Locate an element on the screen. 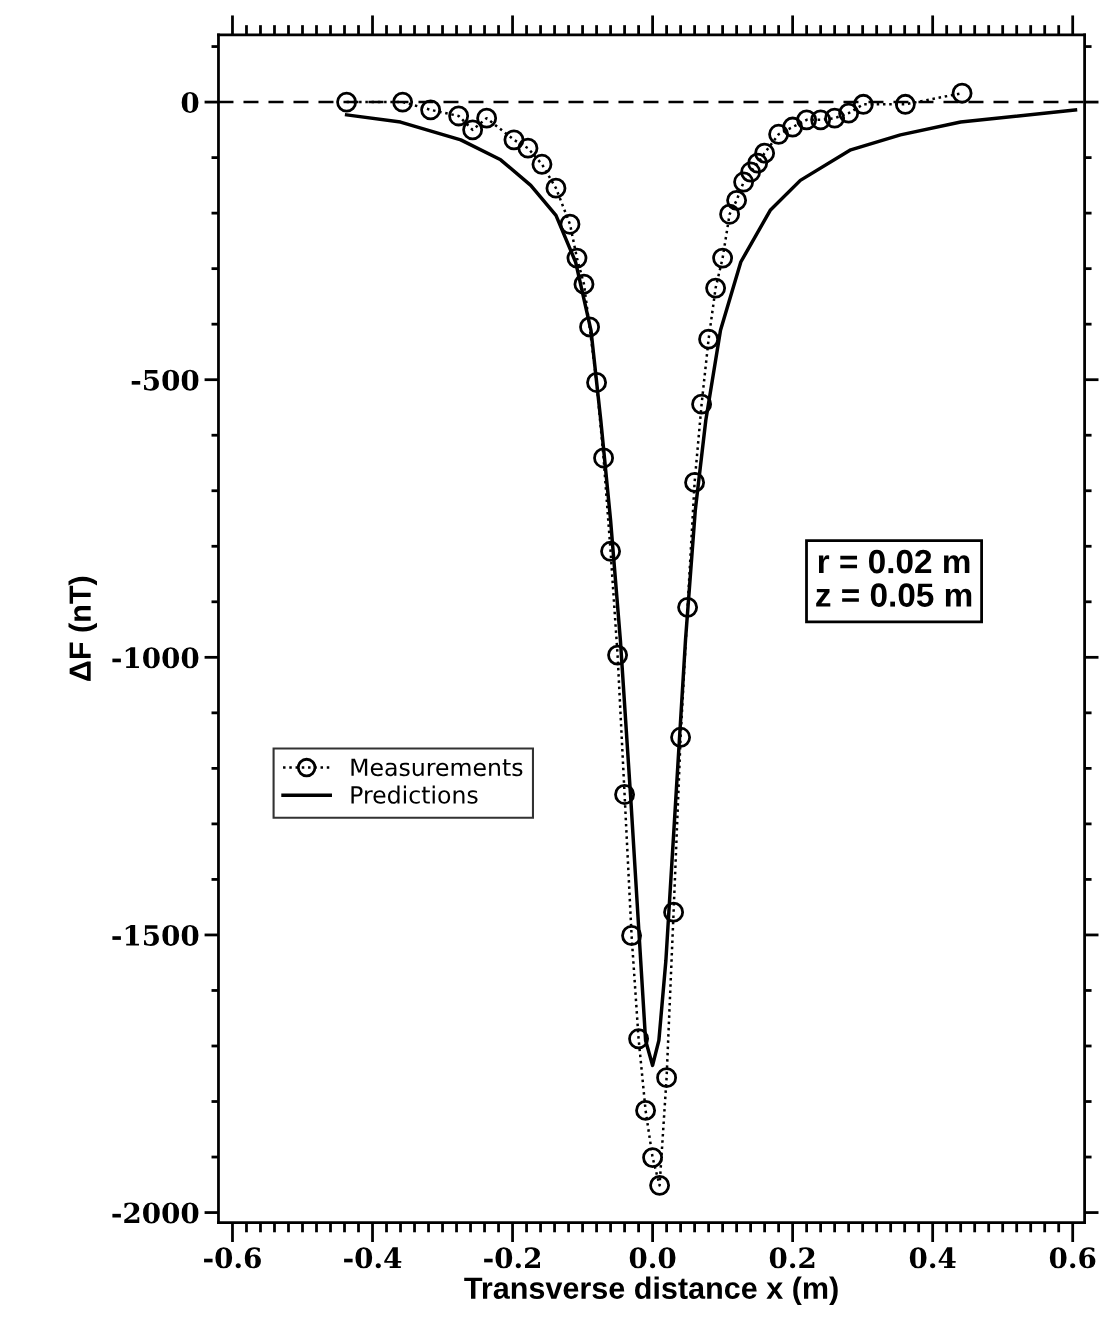 Image resolution: width=1109 pixels, height=1342 pixels. legend-label: Measurements is located at coordinates (437, 767).